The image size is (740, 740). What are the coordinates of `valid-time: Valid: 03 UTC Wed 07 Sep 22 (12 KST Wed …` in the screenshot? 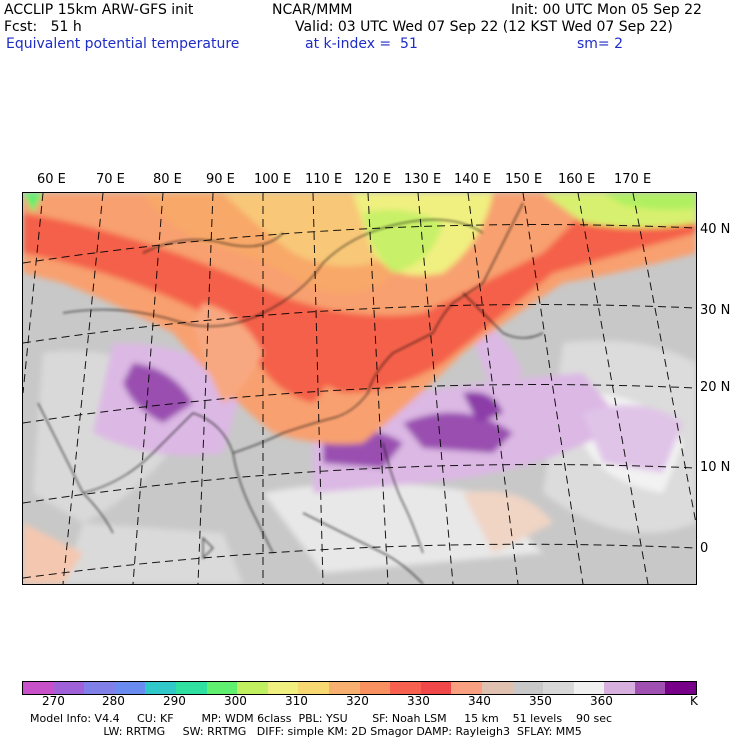 It's located at (484, 27).